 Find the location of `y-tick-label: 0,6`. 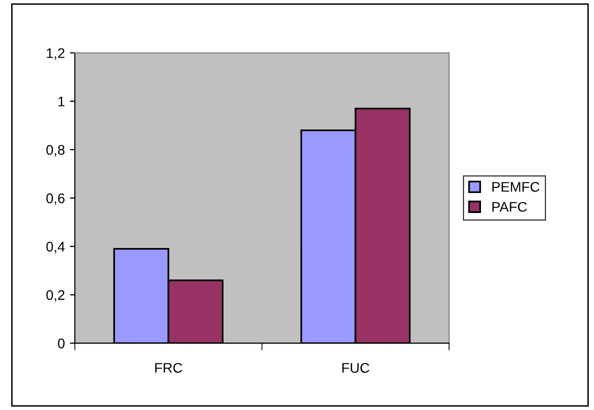

y-tick-label: 0,6 is located at coordinates (55, 199).